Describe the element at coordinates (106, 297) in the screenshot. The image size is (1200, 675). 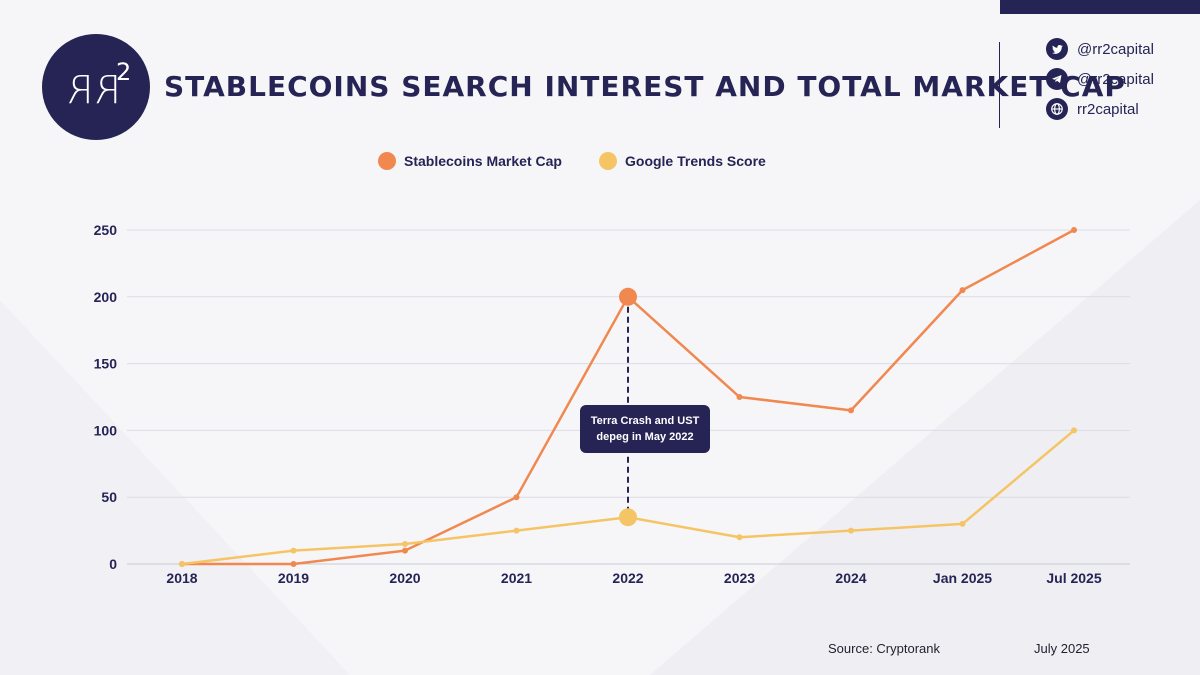
I see `y-tick-label: 200` at that location.